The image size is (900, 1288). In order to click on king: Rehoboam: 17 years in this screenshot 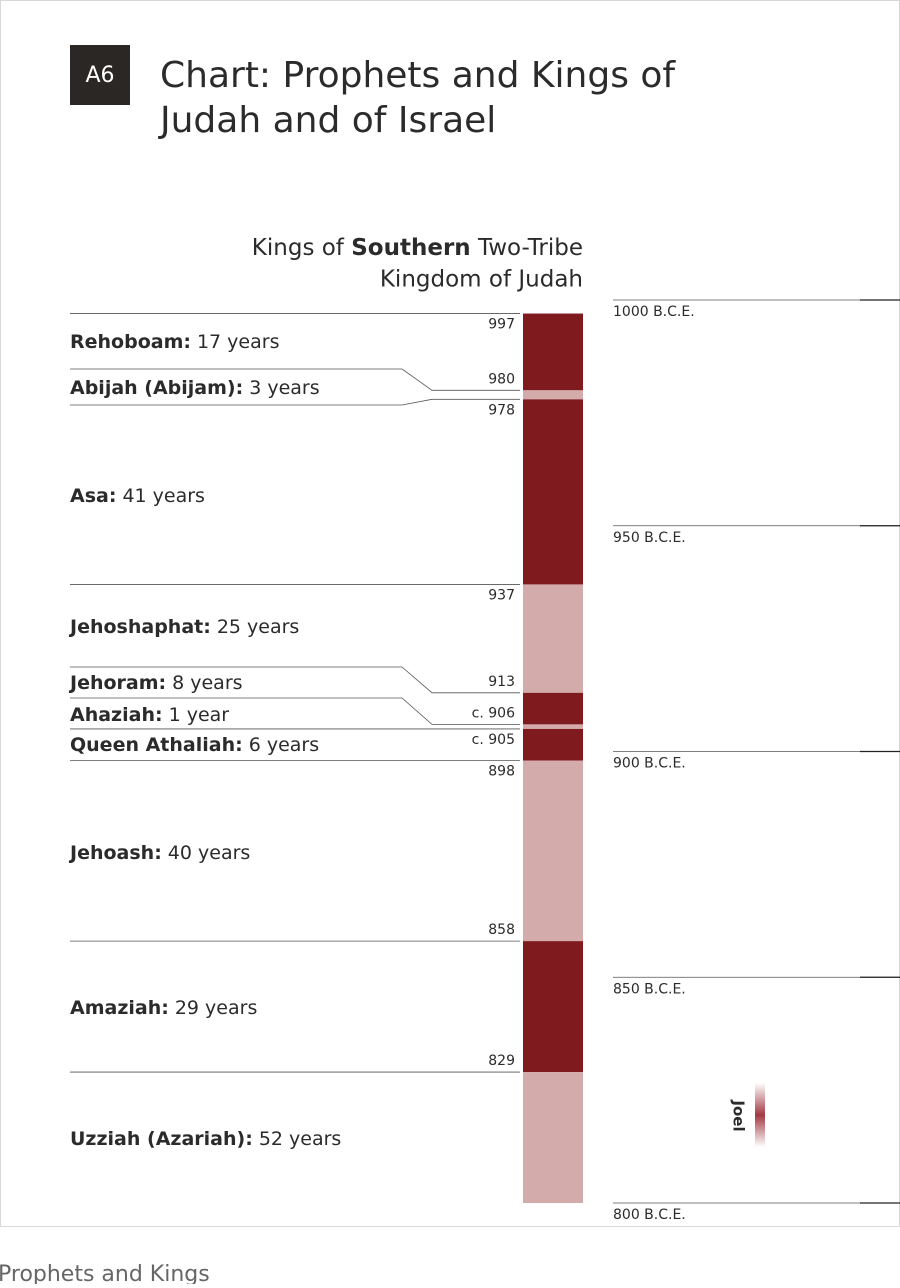, I will do `click(174, 342)`.